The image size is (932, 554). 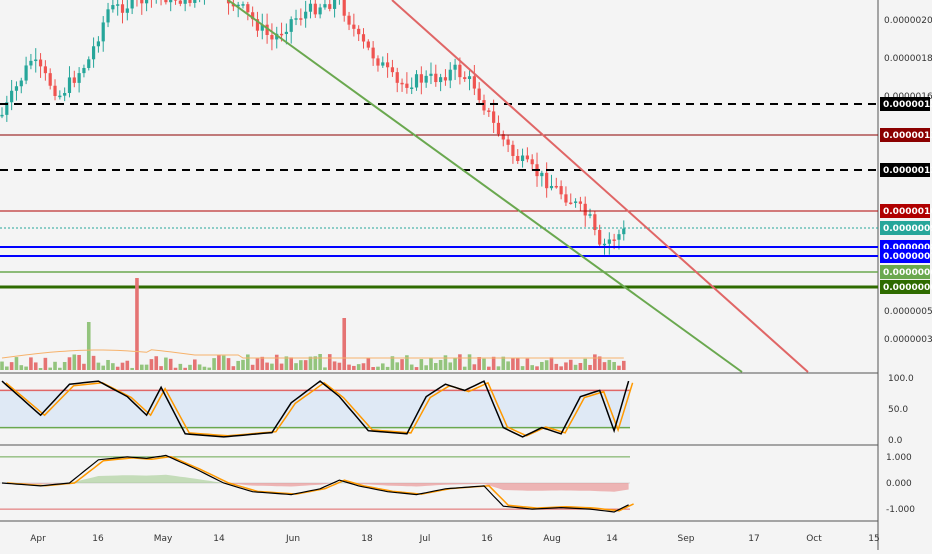 What do you see at coordinates (873, 539) in the screenshot?
I see `x-tick-label: 15` at bounding box center [873, 539].